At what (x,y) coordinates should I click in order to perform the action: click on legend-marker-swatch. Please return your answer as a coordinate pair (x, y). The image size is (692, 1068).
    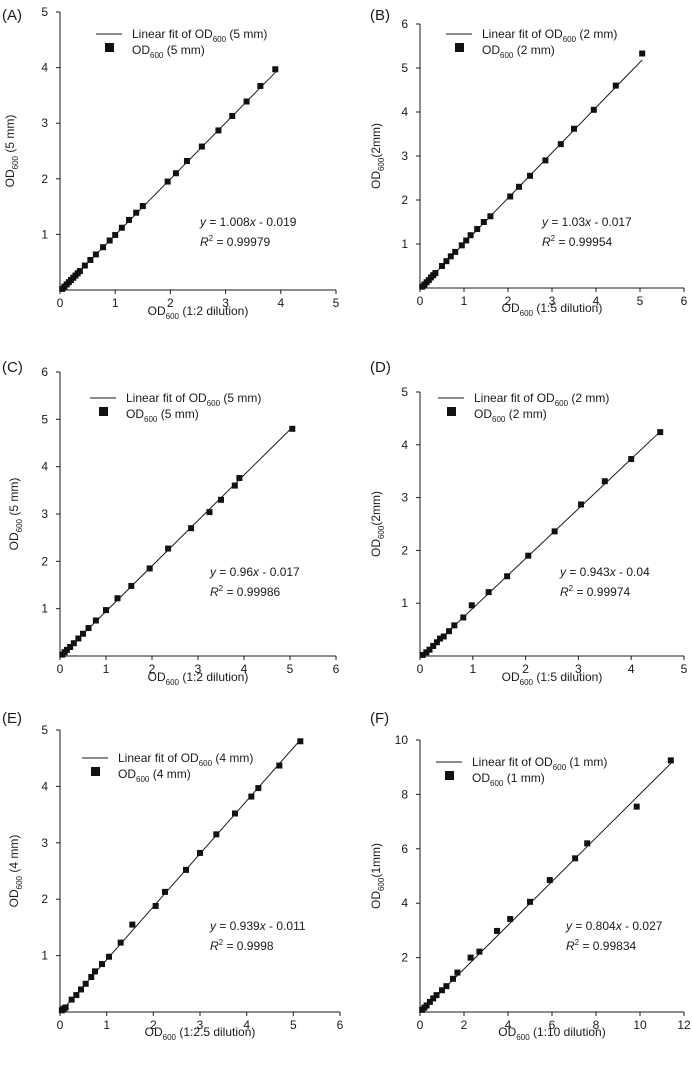
    Looking at the image, I should click on (109, 47).